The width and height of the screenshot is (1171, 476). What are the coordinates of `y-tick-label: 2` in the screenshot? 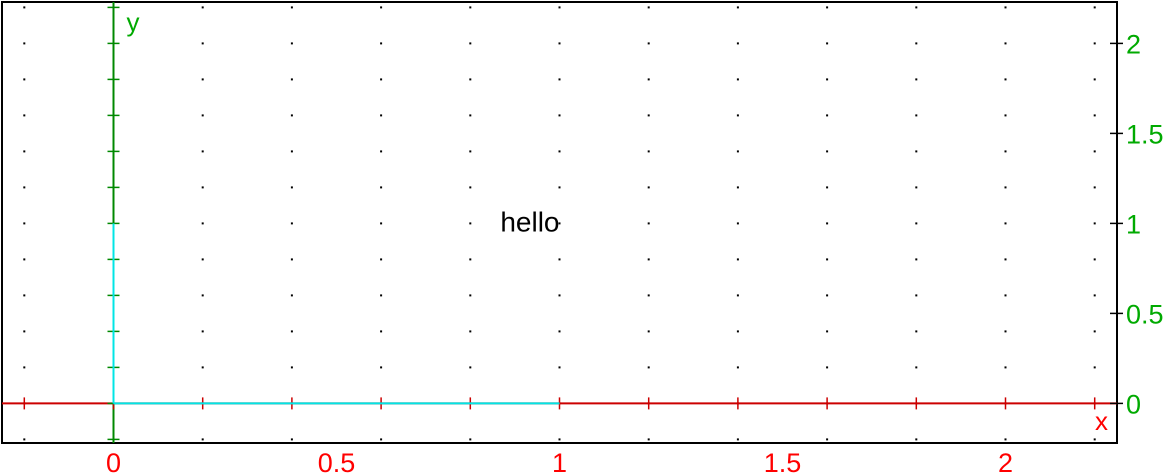 It's located at (1133, 44).